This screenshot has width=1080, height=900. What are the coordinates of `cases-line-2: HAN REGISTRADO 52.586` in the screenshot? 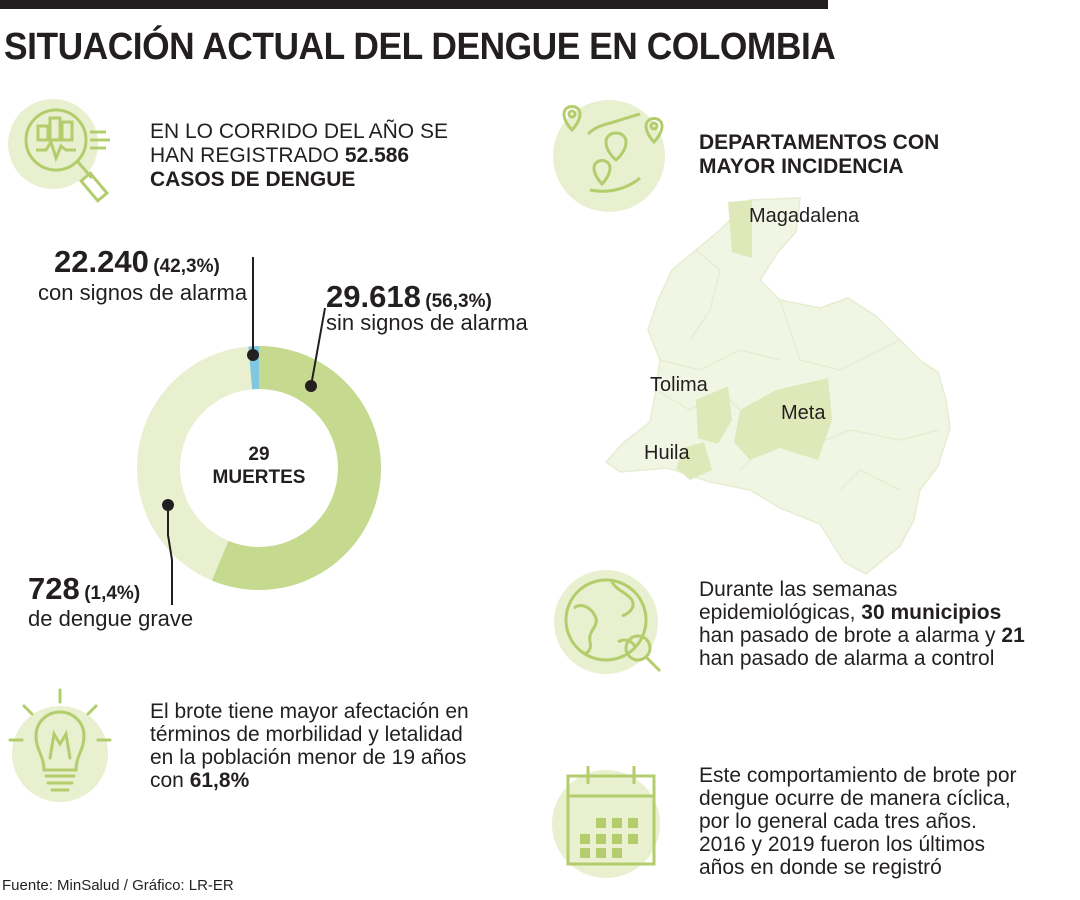 It's located at (299, 156).